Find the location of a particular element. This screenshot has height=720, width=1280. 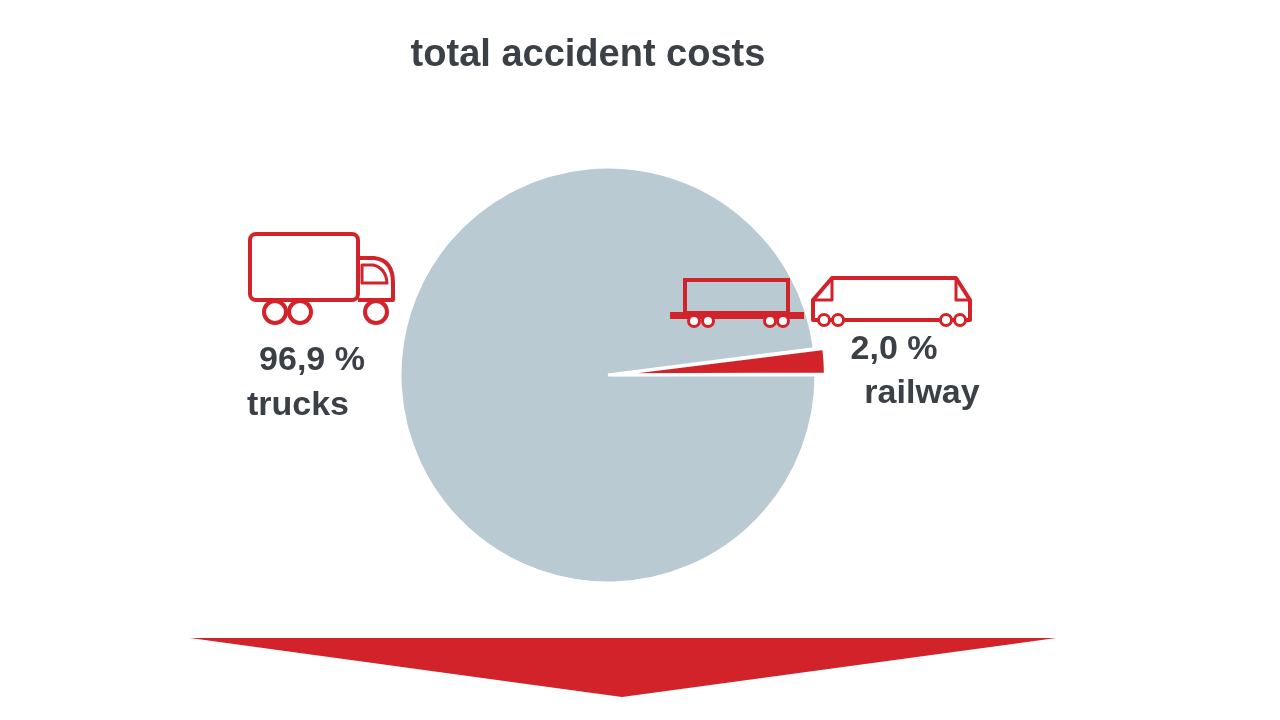

slice-label: trucks is located at coordinates (298, 403).